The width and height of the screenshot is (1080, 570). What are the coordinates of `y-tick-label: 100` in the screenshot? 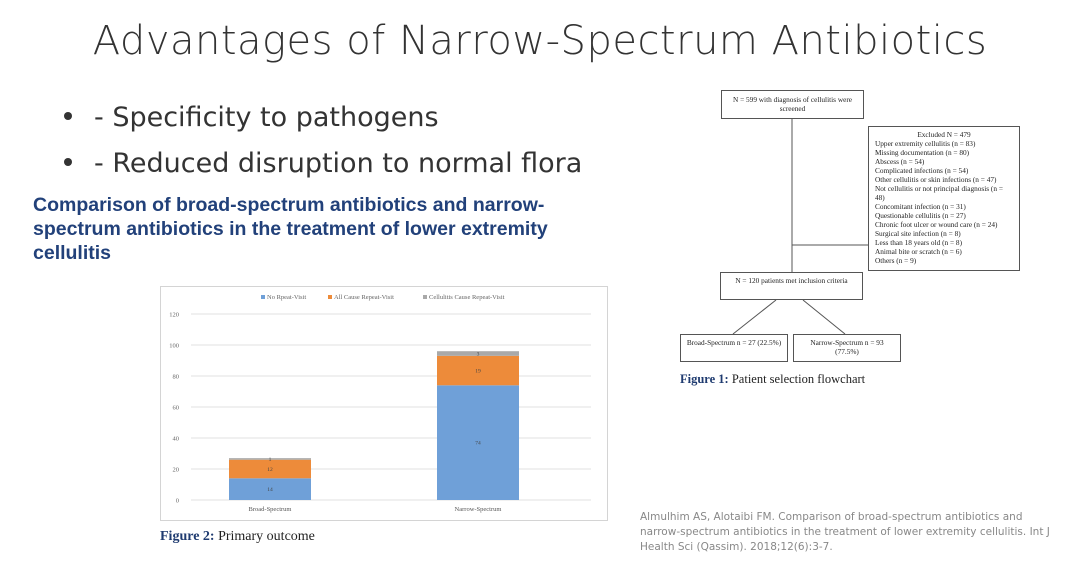 It's located at (174, 346).